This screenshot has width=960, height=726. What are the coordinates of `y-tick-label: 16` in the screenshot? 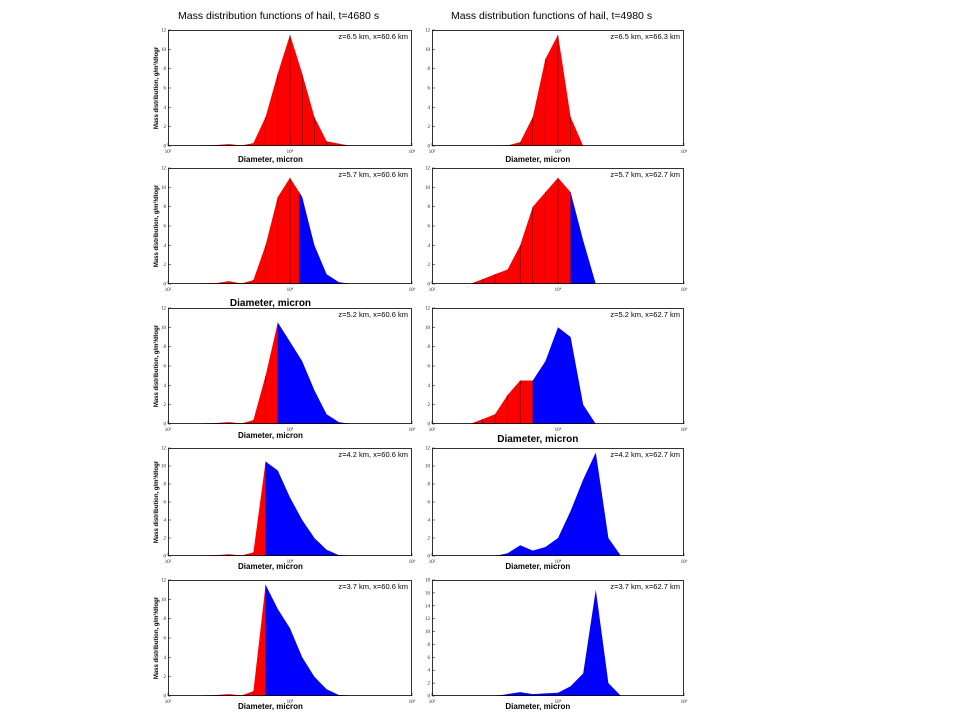 It's located at (428, 593).